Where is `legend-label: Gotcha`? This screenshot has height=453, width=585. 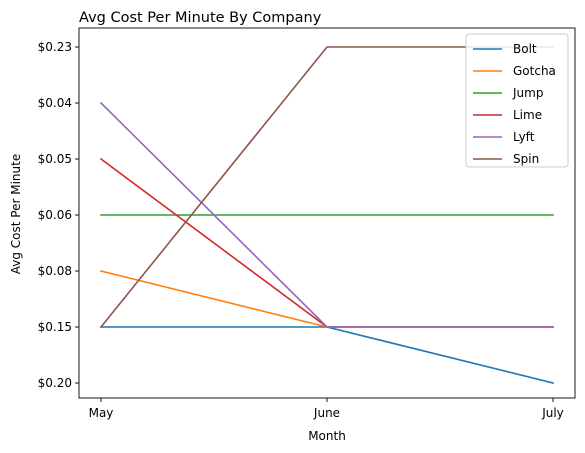 legend-label: Gotcha is located at coordinates (534, 71).